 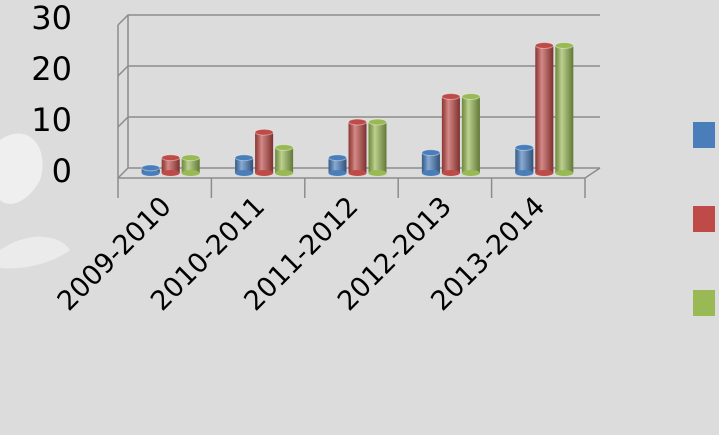 What do you see at coordinates (51, 69) in the screenshot?
I see `y-tick-label: 20` at bounding box center [51, 69].